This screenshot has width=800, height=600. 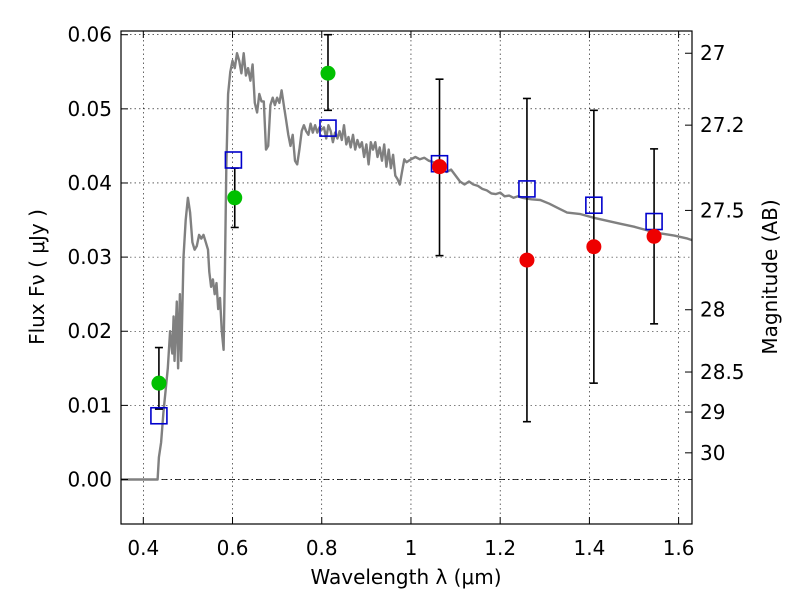 What do you see at coordinates (89, 183) in the screenshot?
I see `y-tick-label: 0.04` at bounding box center [89, 183].